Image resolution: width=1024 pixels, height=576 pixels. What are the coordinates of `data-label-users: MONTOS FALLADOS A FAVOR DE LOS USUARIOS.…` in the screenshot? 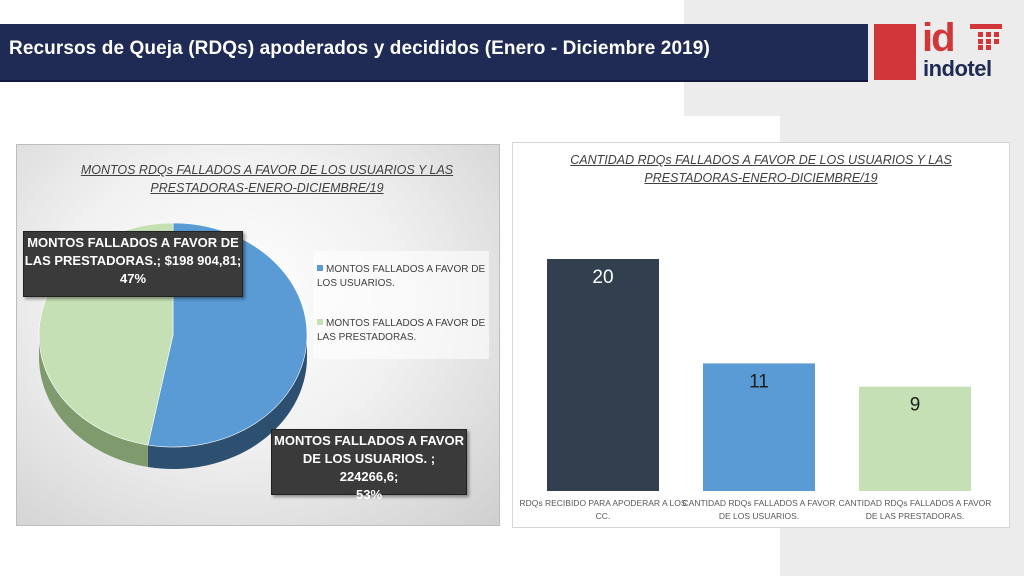 It's located at (369, 465).